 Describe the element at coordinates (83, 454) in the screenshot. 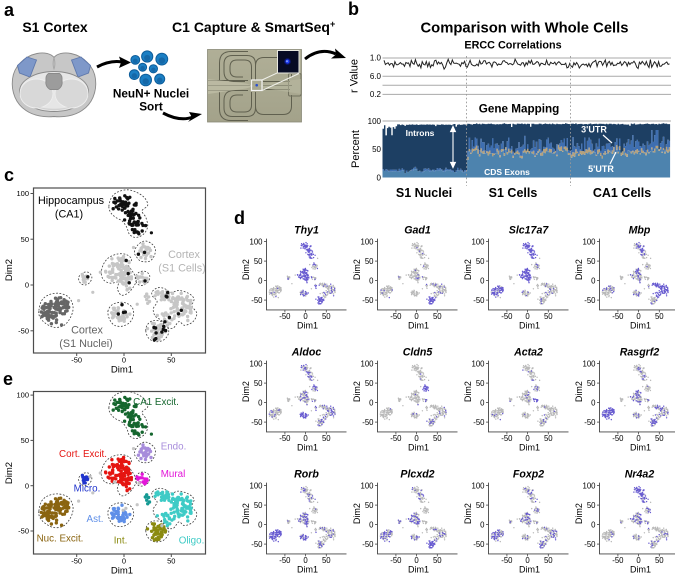

I see `svg-text: Cort. Excit.` at that location.